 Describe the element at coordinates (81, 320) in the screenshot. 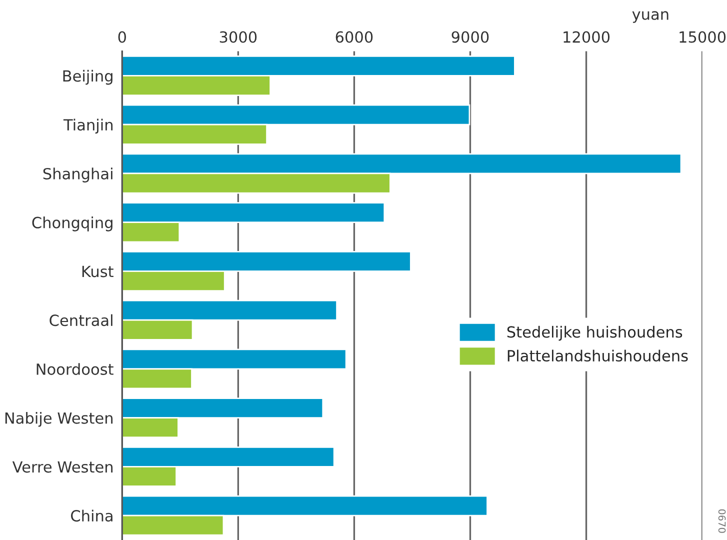

I see `y-tick-label: Centraal` at that location.